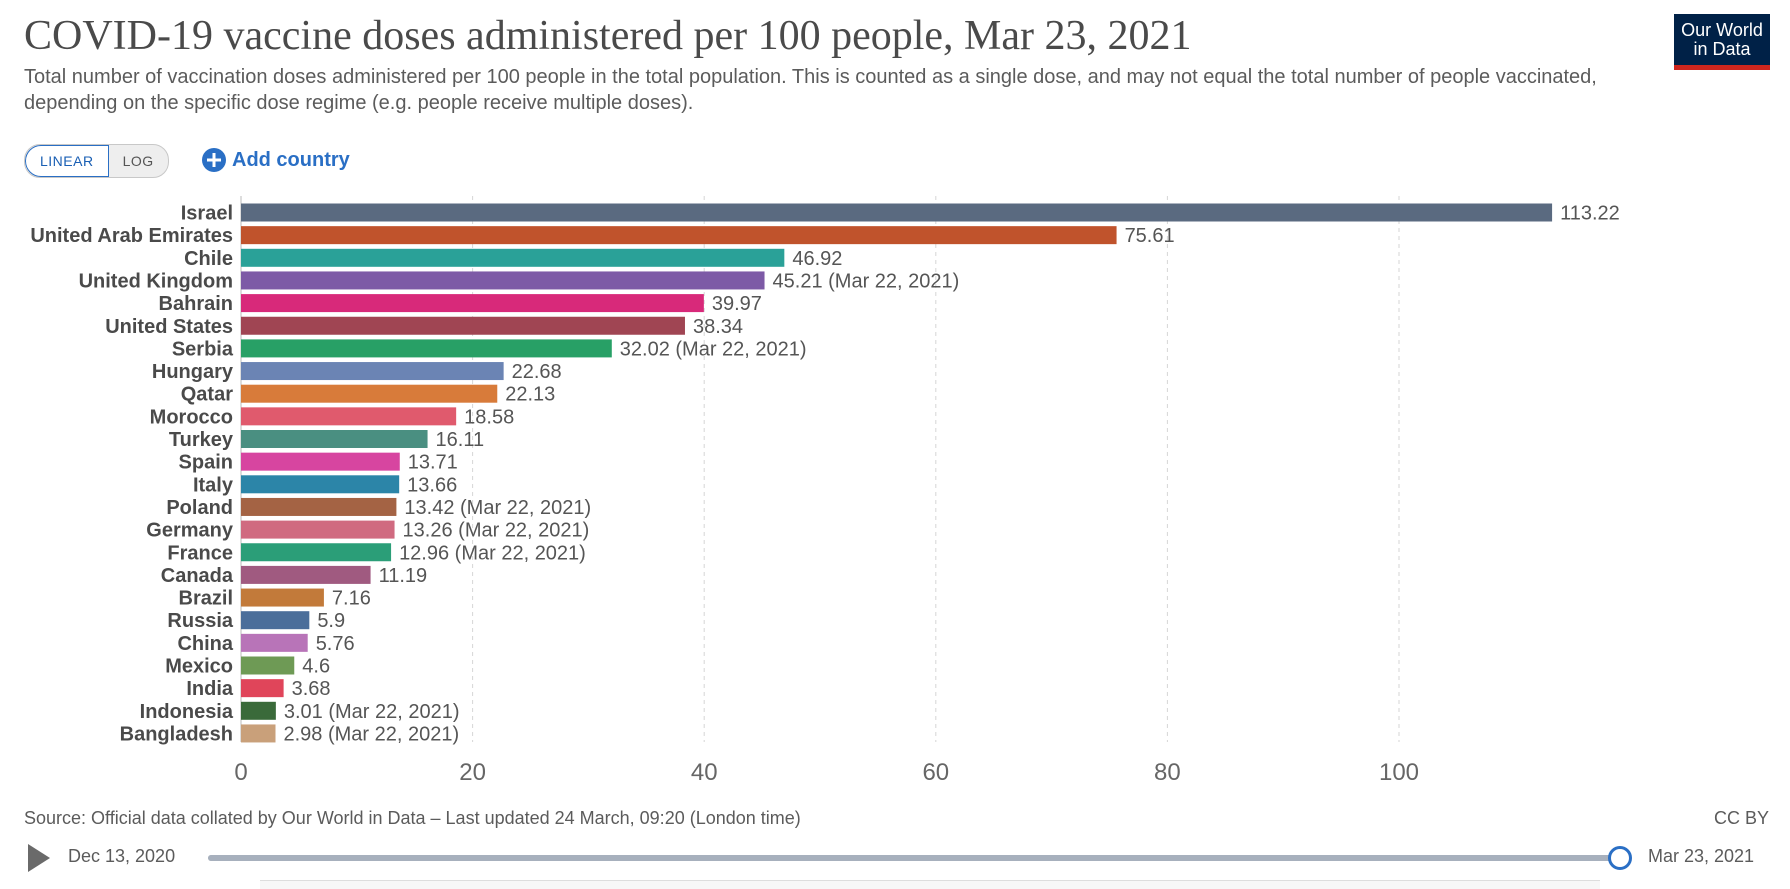 This screenshot has height=889, width=1790. What do you see at coordinates (210, 689) in the screenshot?
I see `category-label: India` at bounding box center [210, 689].